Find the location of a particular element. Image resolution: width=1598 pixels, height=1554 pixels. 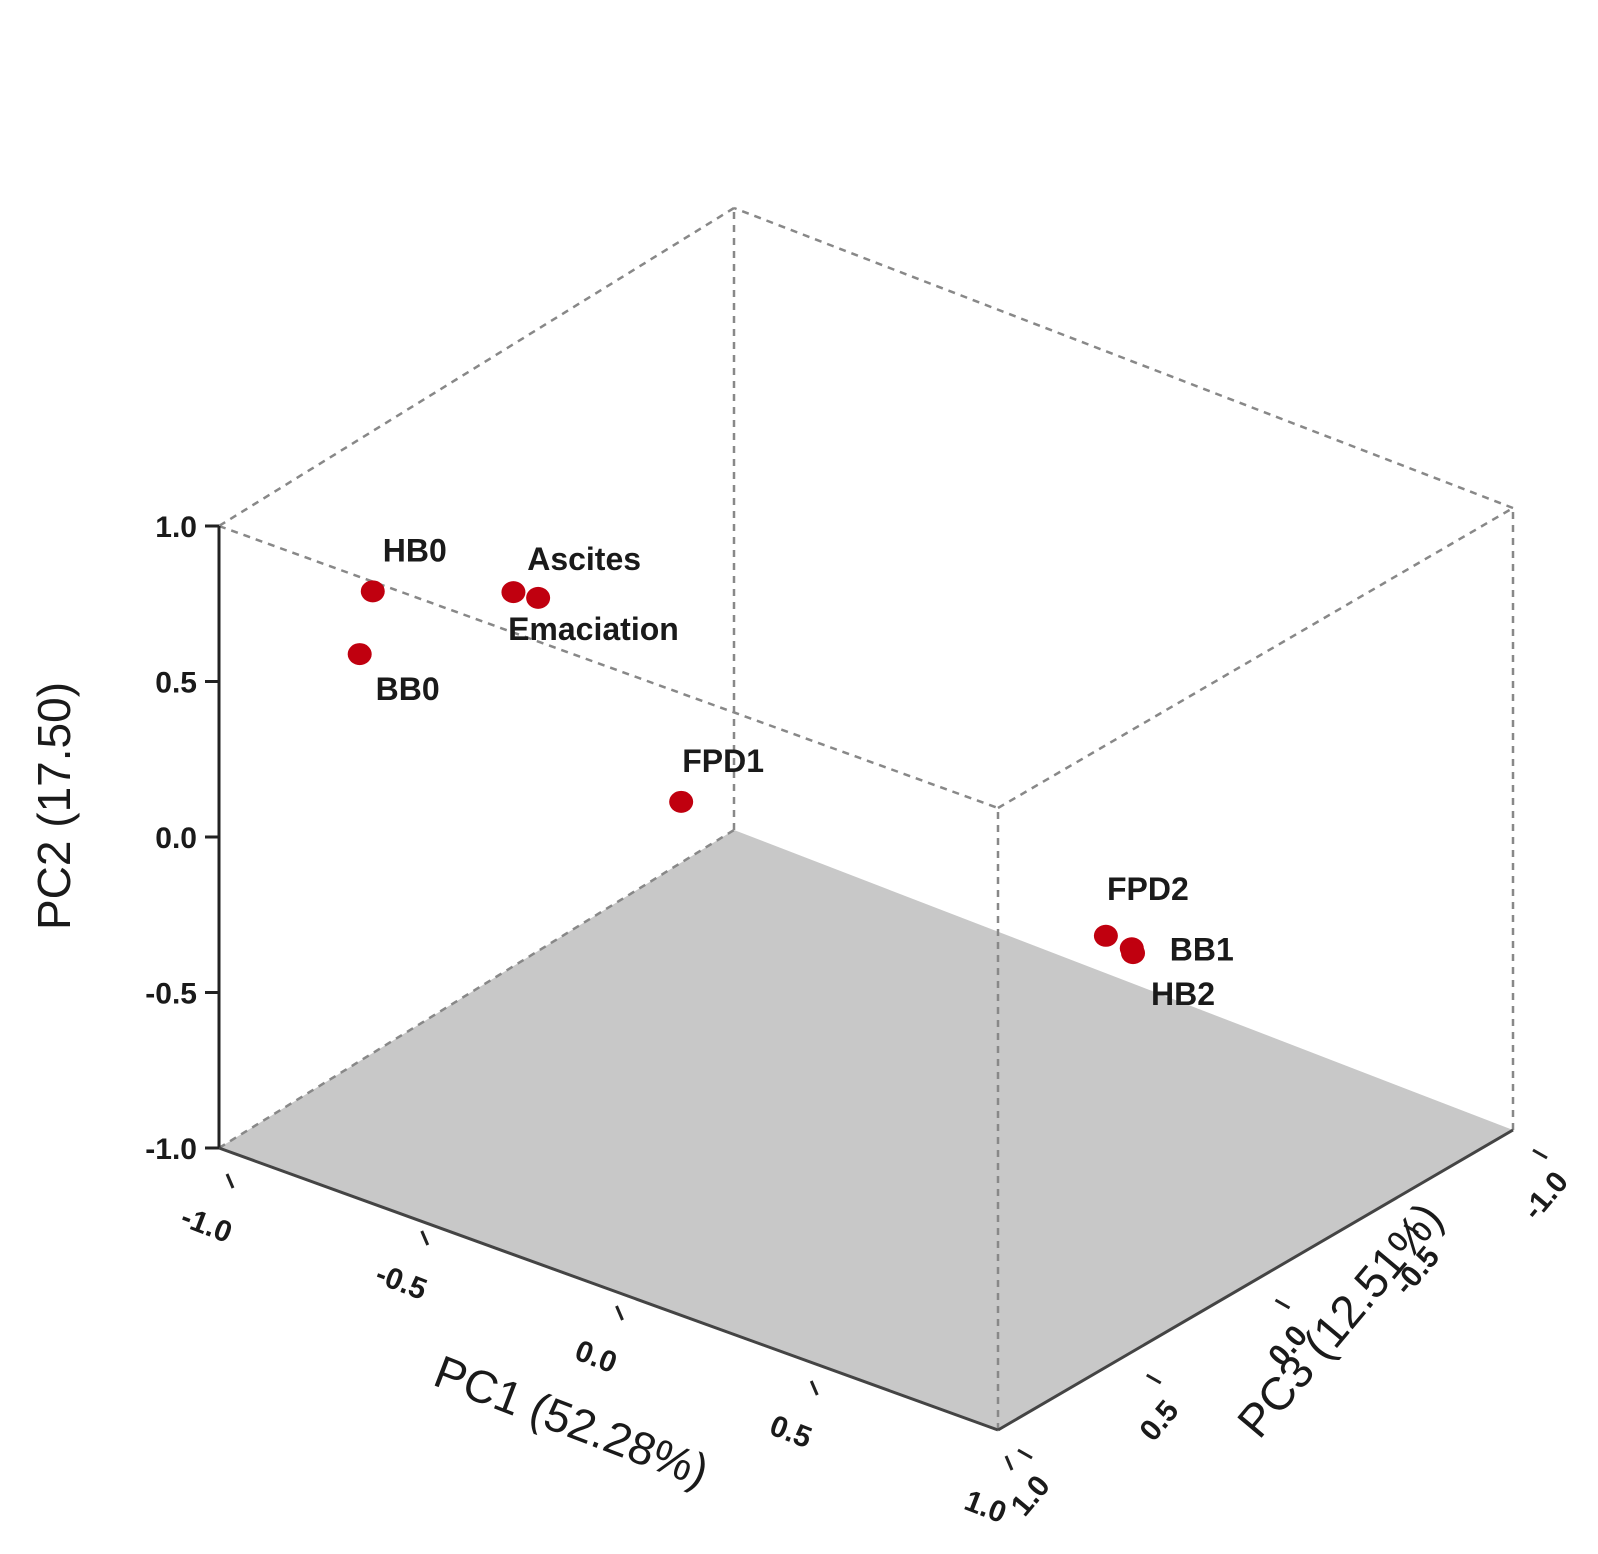

z-axis-line is located at coordinates (1255, 1280).